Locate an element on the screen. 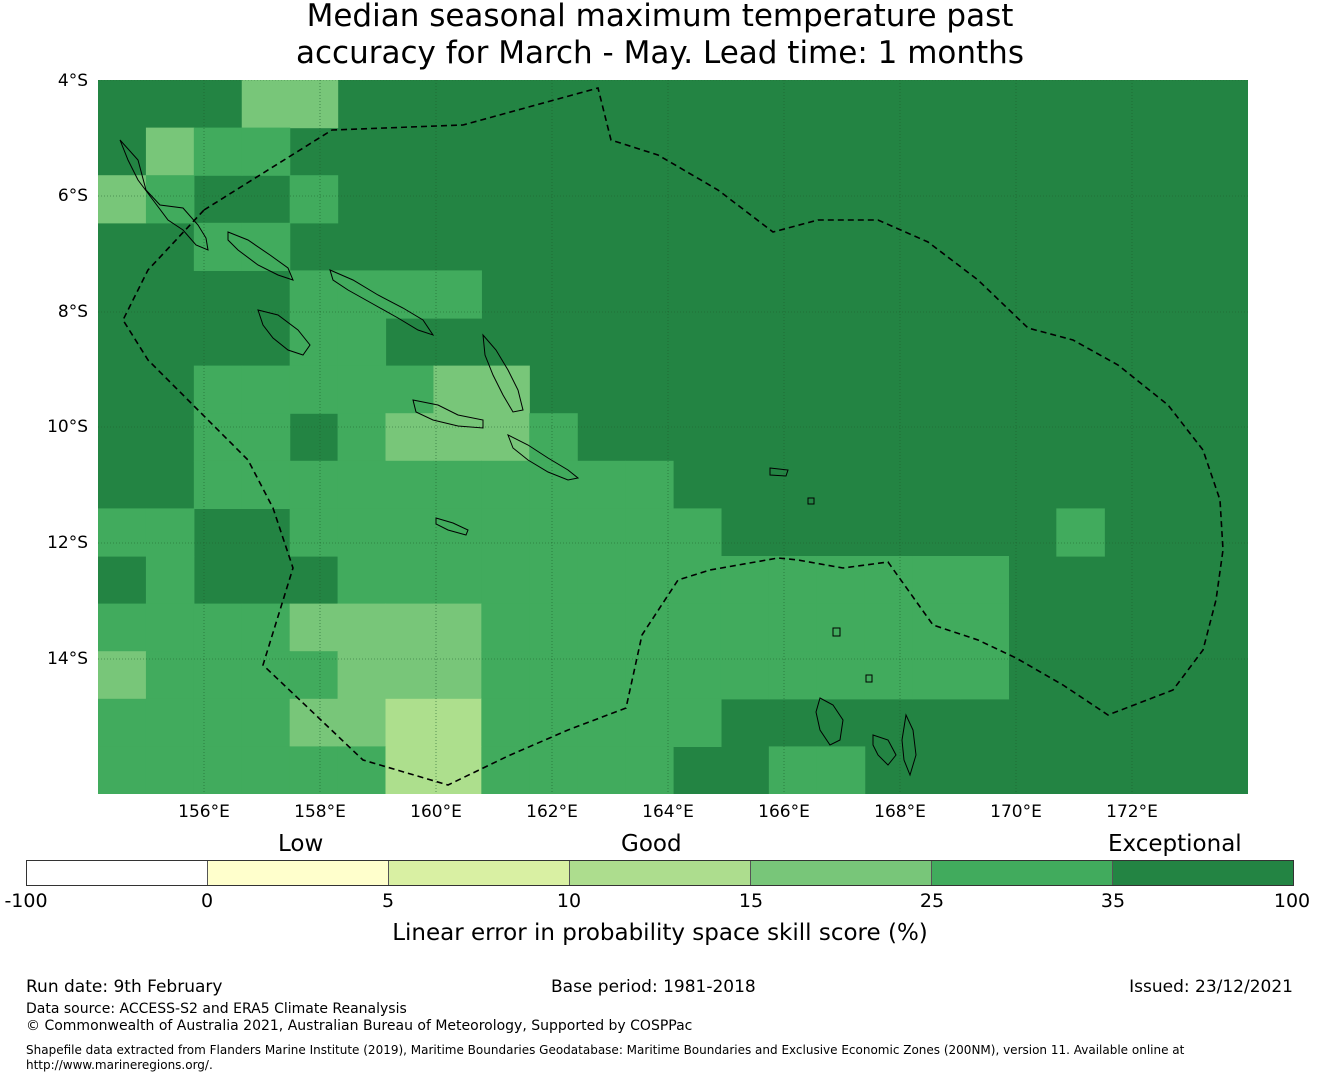  lat-label-14s: 14°S is located at coordinates (67, 659).